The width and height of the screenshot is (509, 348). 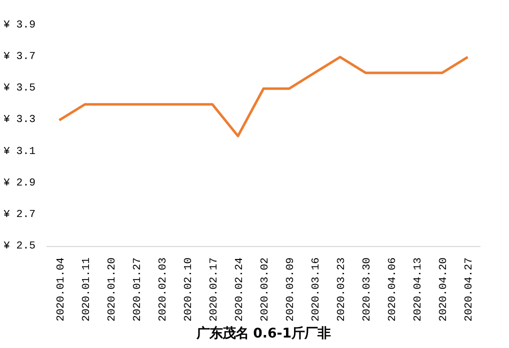 I want to click on x-tick-label: 2020.04.13, so click(x=418, y=289).